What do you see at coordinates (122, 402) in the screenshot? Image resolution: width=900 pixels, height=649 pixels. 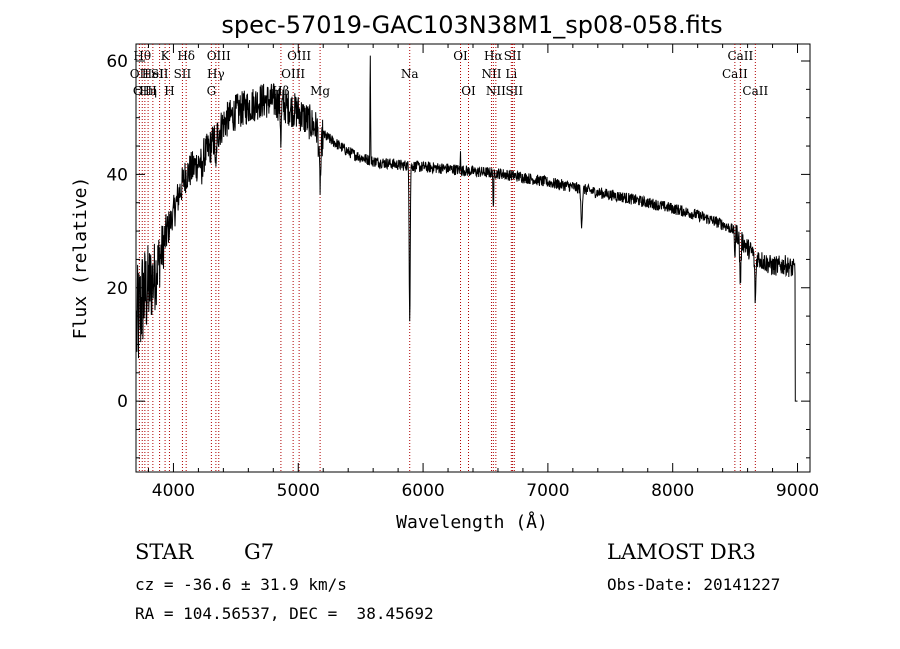 I see `y-tick-label: 0` at bounding box center [122, 402].